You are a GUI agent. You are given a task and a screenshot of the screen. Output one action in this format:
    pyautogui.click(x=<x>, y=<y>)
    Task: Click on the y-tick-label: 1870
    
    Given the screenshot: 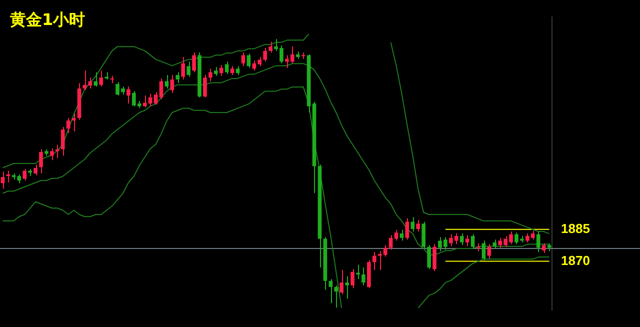 What is the action you would take?
    pyautogui.click(x=575, y=260)
    